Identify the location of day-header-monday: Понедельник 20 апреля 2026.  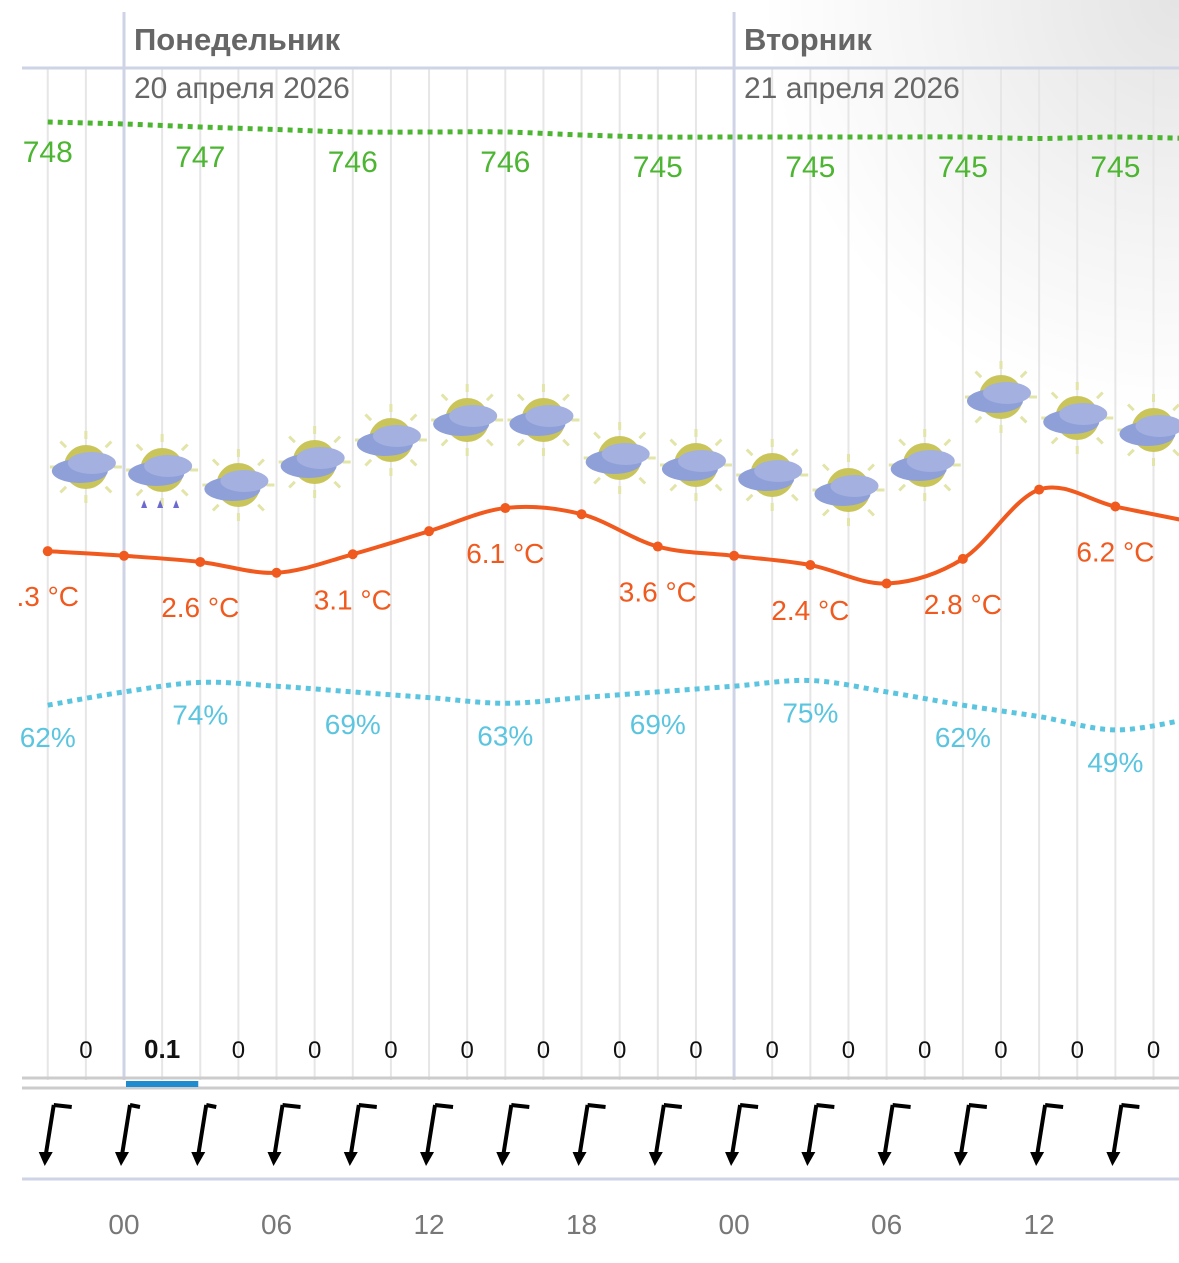
(242, 64).